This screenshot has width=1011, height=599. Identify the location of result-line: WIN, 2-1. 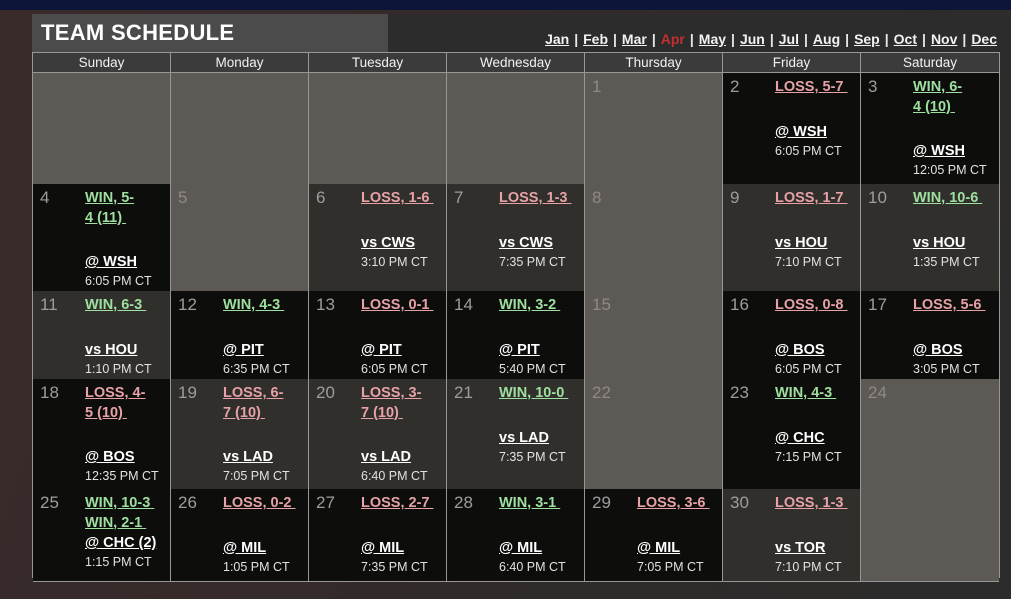
(116, 522).